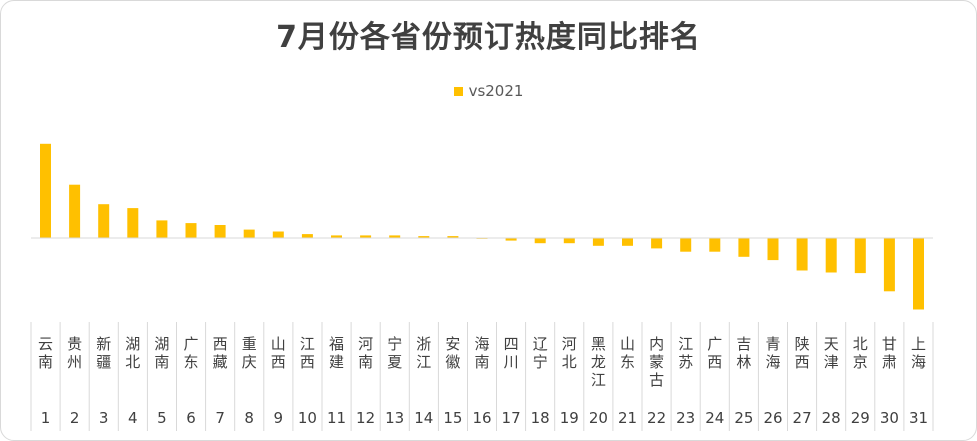 This screenshot has height=441, width=977. I want to click on legend-swatch, so click(458, 91).